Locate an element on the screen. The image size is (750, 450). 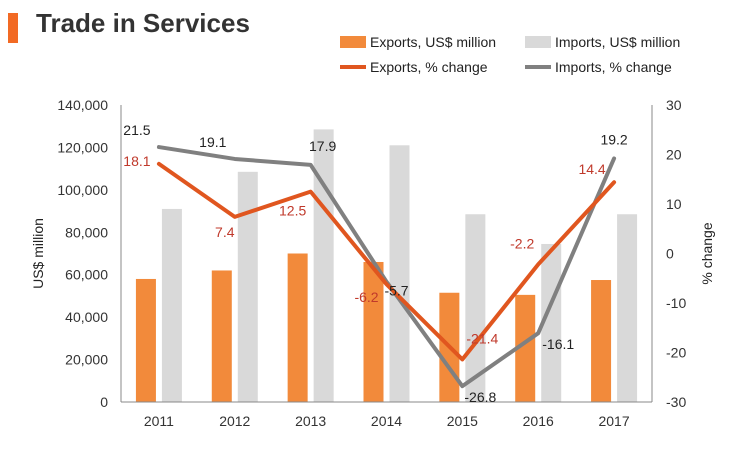
imports-bar-2015 is located at coordinates (475, 308).